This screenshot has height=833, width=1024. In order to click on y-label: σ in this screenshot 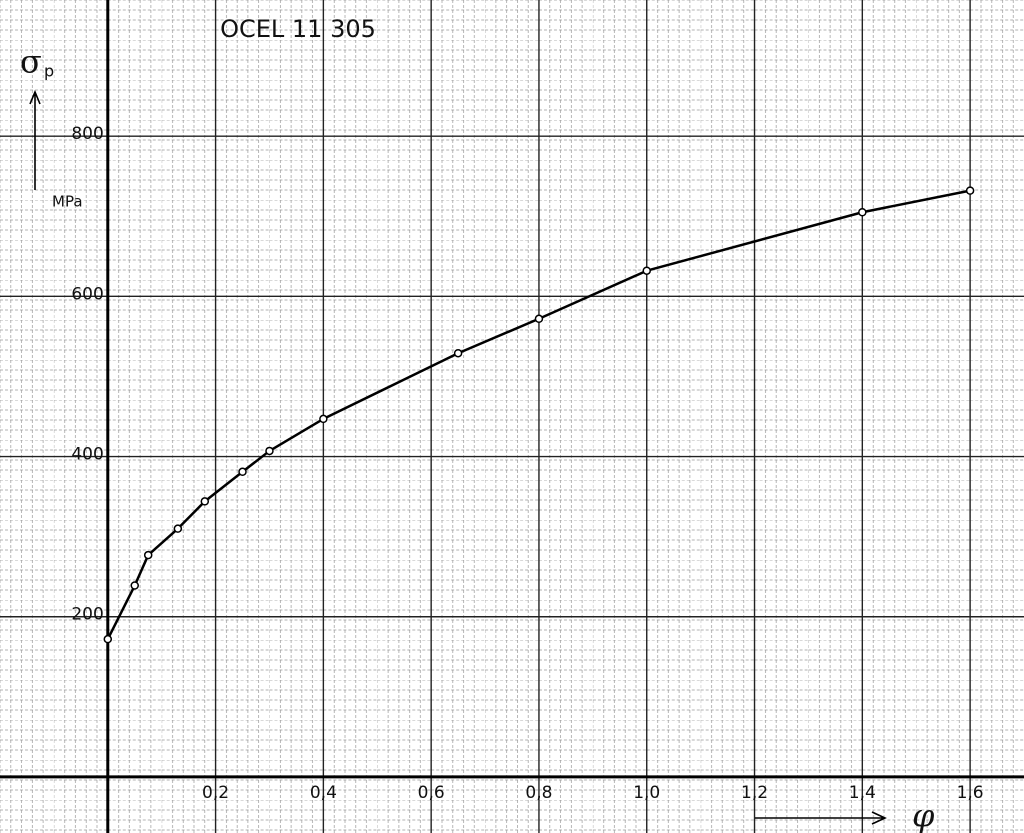, I will do `click(31, 62)`.